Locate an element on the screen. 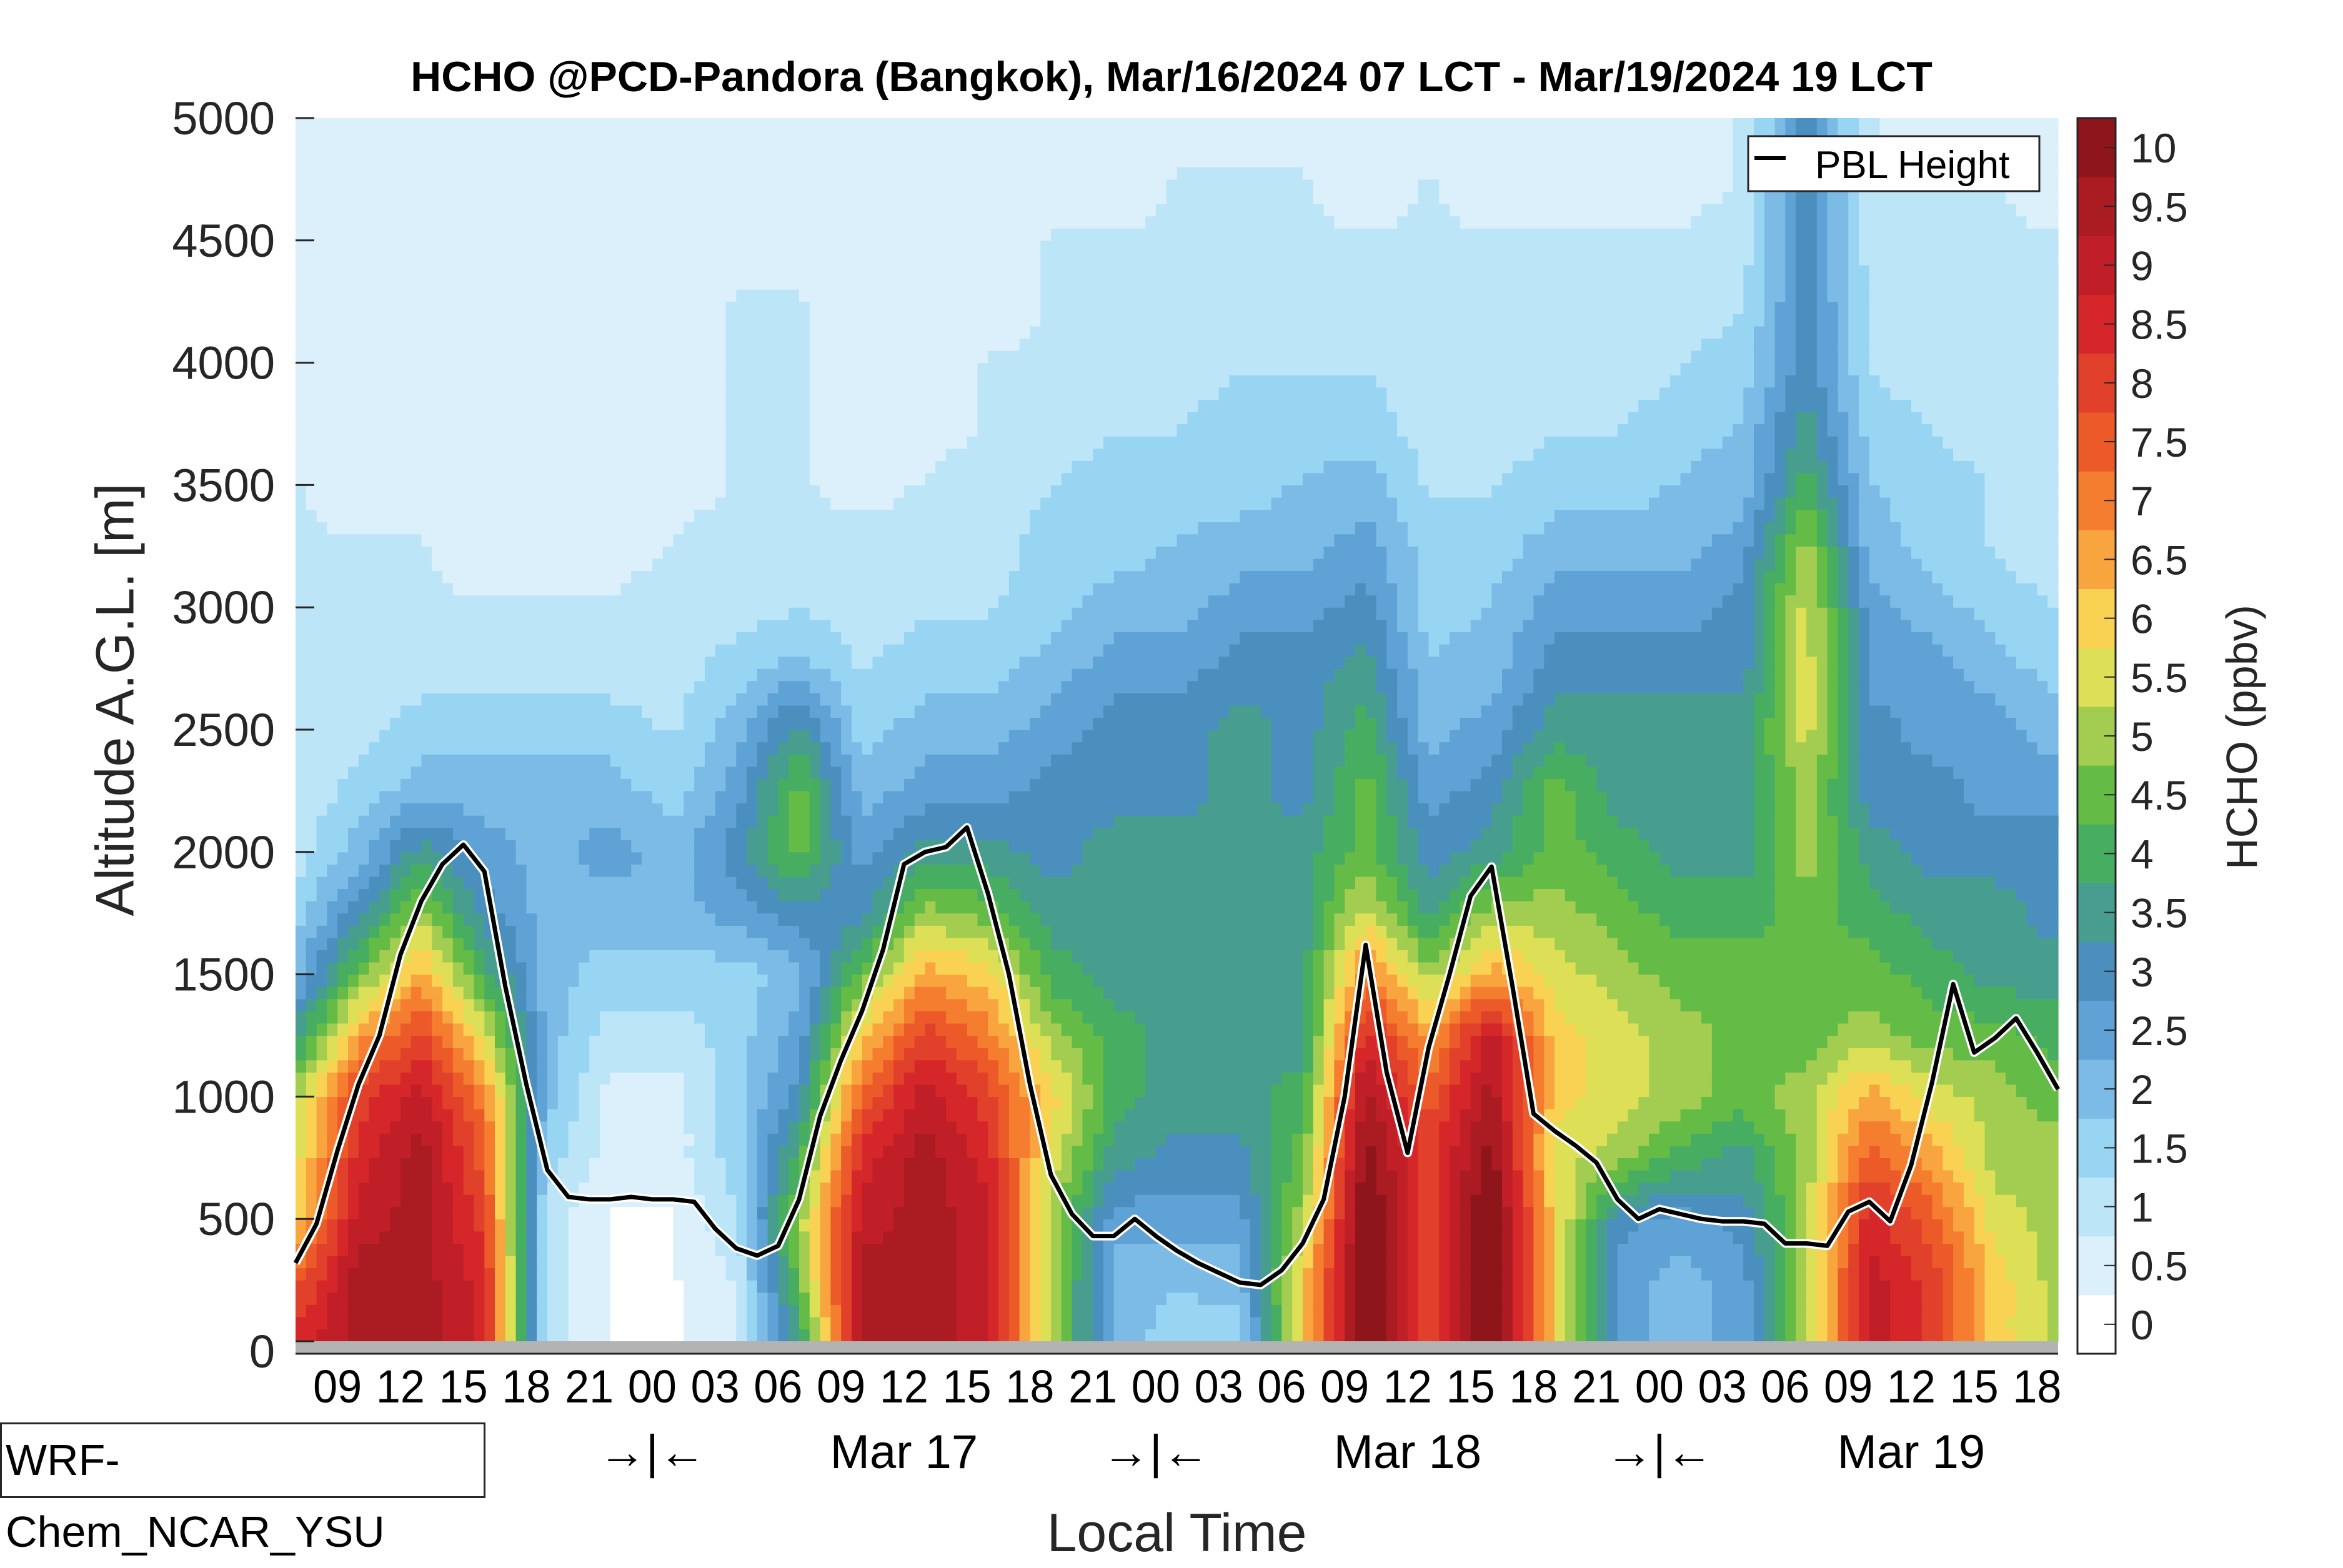 This screenshot has width=2343, height=1568. x-tick-label: 15 is located at coordinates (1974, 1386).